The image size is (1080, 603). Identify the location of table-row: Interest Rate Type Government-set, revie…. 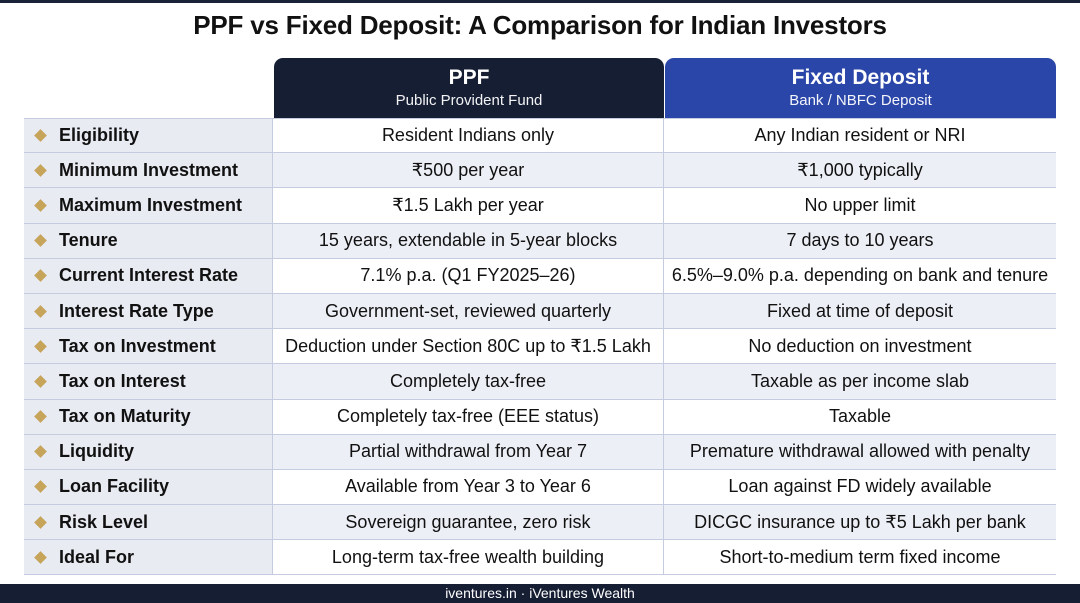
(540, 311).